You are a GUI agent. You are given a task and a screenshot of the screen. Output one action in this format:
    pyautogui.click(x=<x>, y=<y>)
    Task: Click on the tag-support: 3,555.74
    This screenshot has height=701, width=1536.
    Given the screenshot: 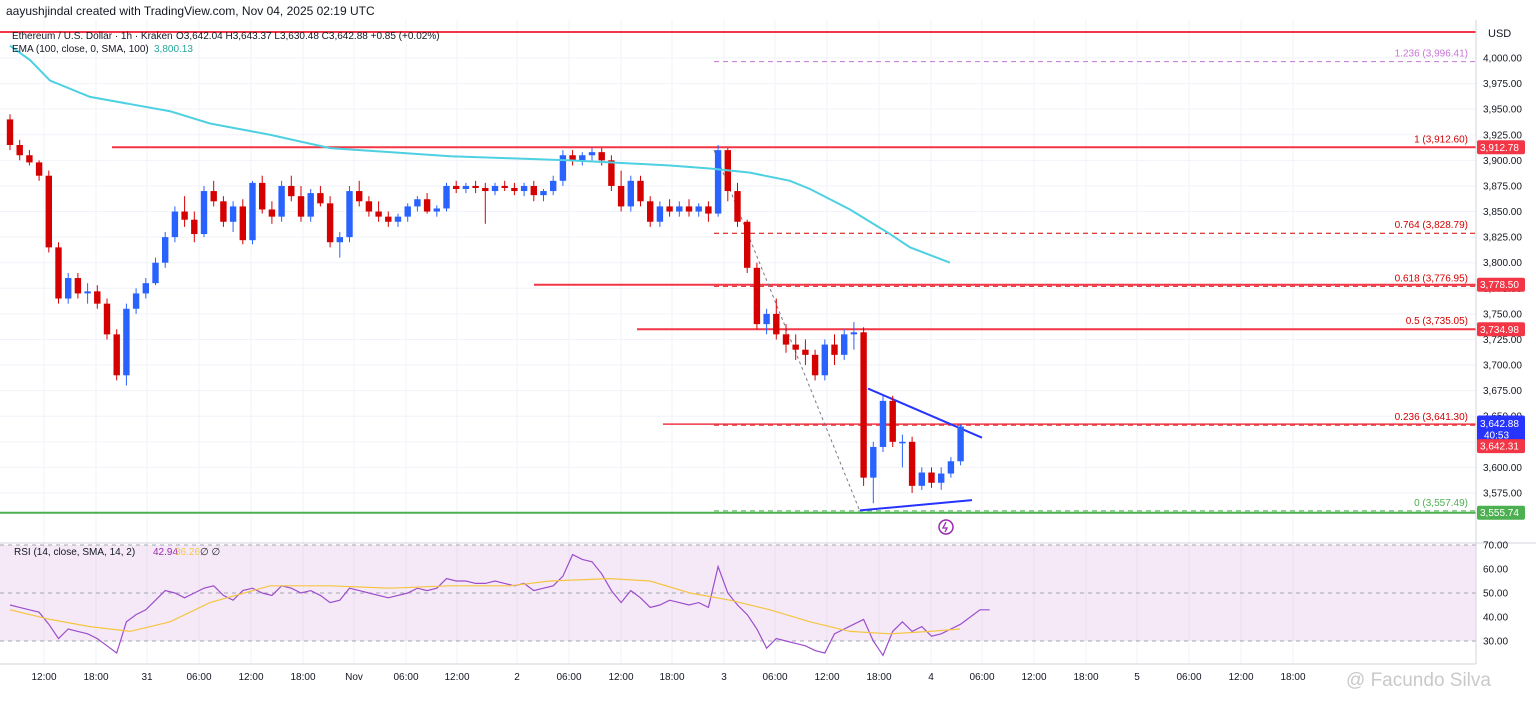 What is the action you would take?
    pyautogui.click(x=1499, y=513)
    